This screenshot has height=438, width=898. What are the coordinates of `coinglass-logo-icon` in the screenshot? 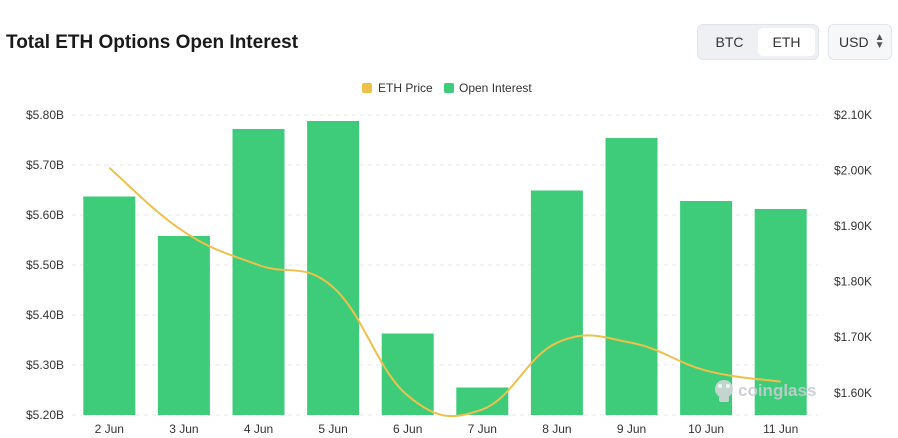 It's located at (724, 391).